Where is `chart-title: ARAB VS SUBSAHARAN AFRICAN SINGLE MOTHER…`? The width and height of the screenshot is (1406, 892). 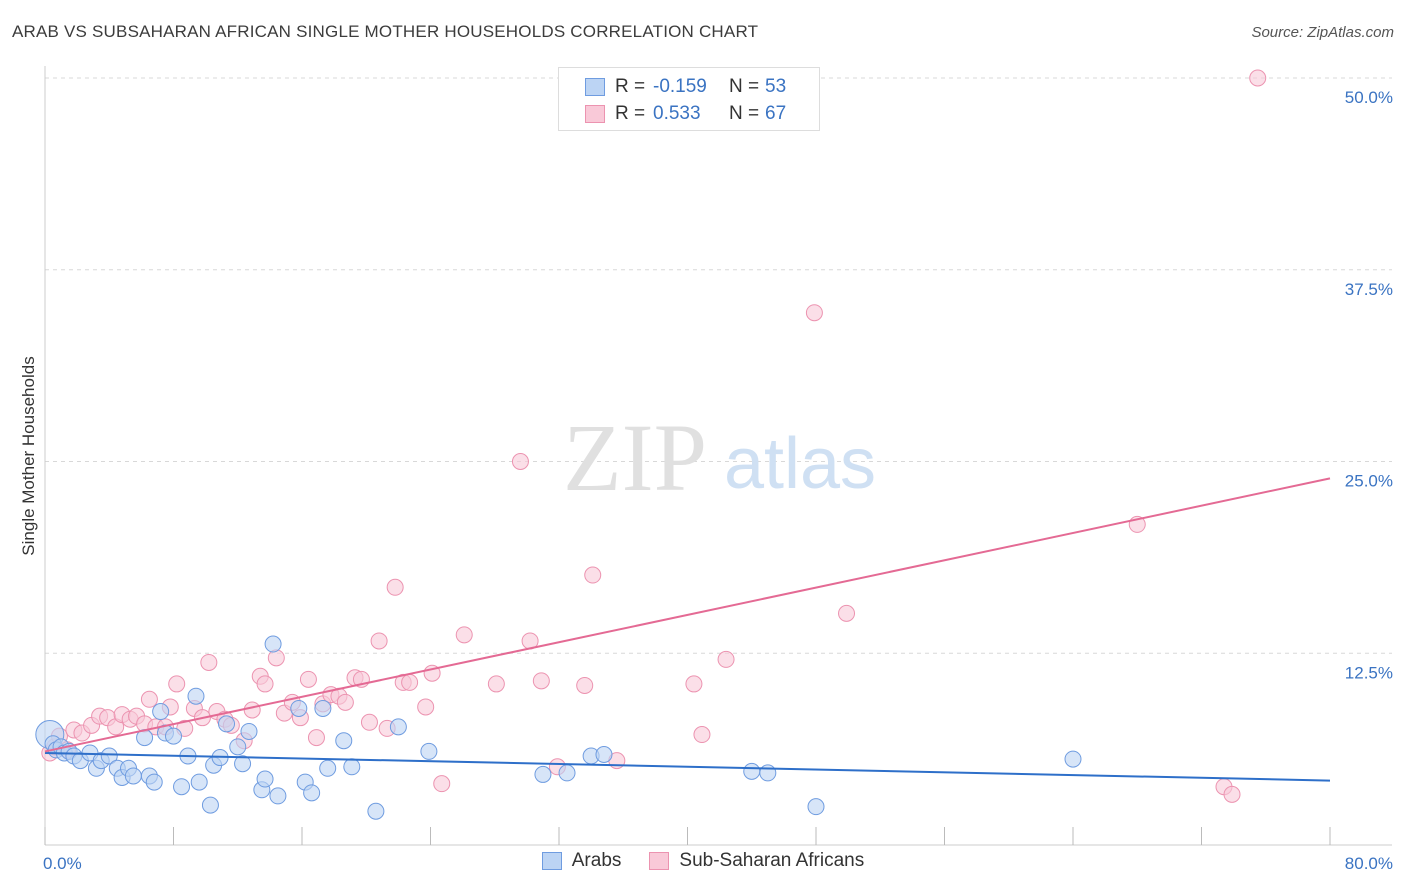
chart-title: ARAB VS SUBSAHARAN AFRICAN SINGLE MOTHER… is located at coordinates (385, 31).